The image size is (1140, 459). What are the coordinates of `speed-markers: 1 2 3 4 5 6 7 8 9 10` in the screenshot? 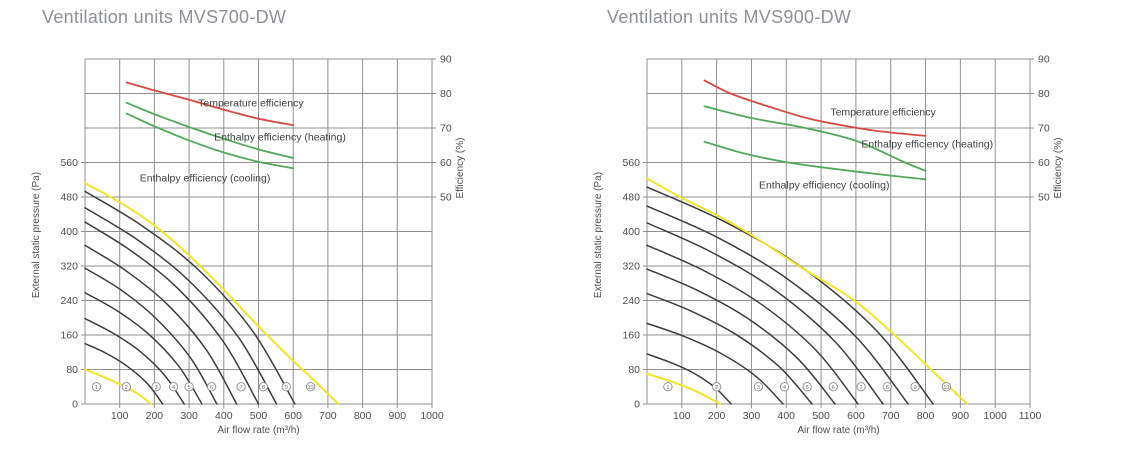 It's located at (203, 387).